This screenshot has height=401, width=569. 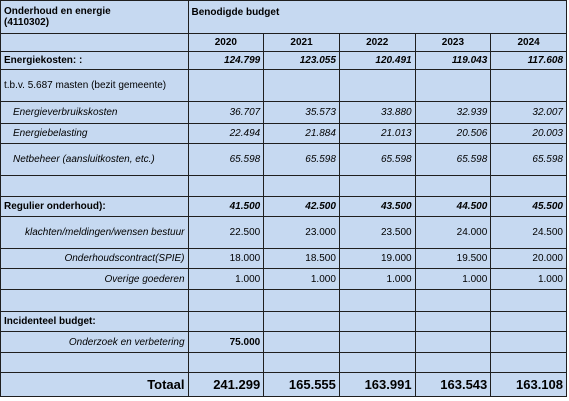 What do you see at coordinates (301, 232) in the screenshot?
I see `cell-value: 23.000` at bounding box center [301, 232].